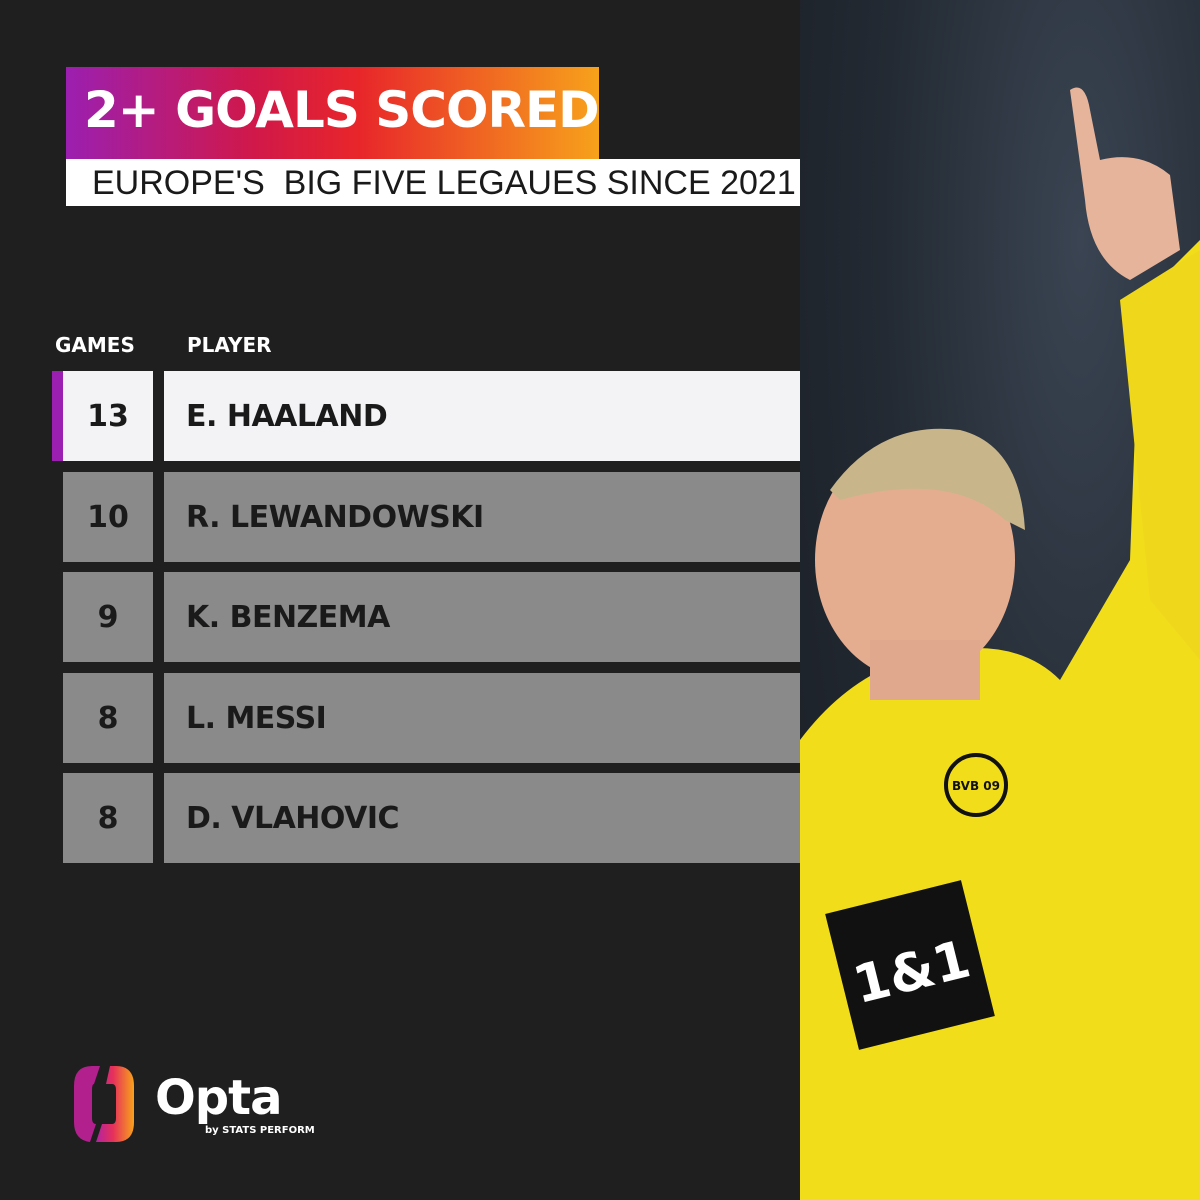  I want to click on title: 2+ GOALS SCORED, so click(342, 110).